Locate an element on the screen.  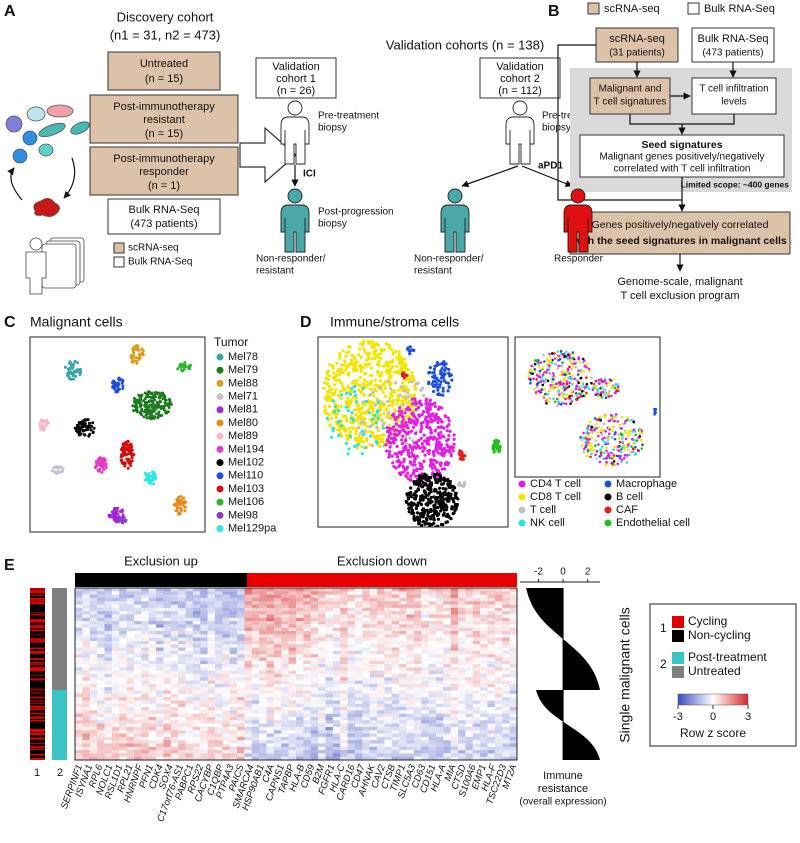
box-text: cohort 2 is located at coordinates (520, 79).